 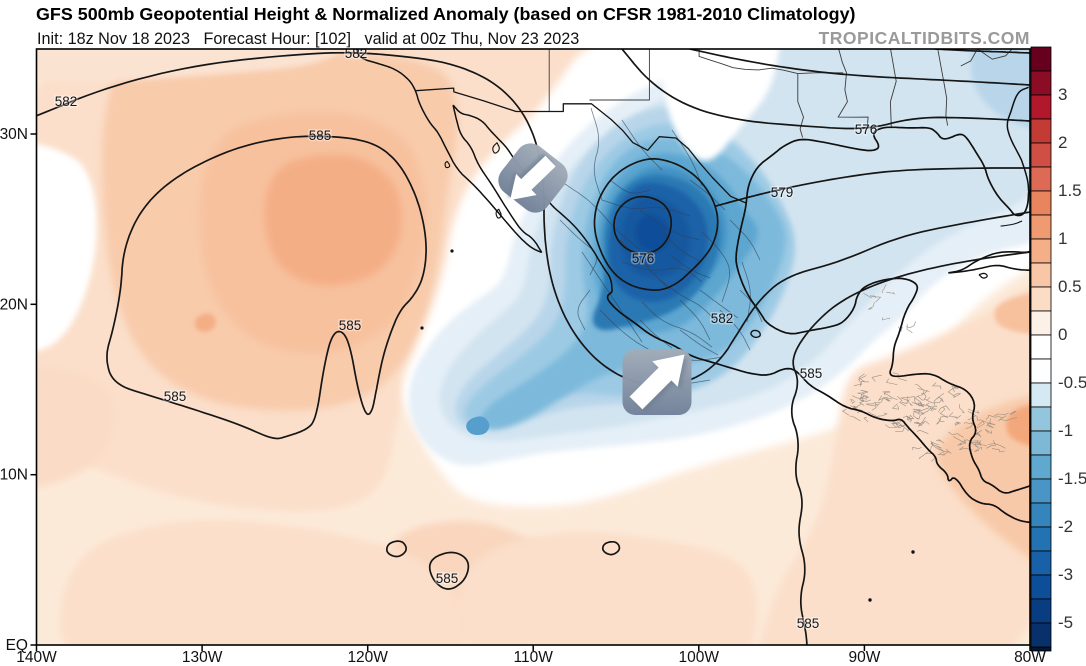 What do you see at coordinates (17, 645) in the screenshot?
I see `svg-text: EQ` at bounding box center [17, 645].